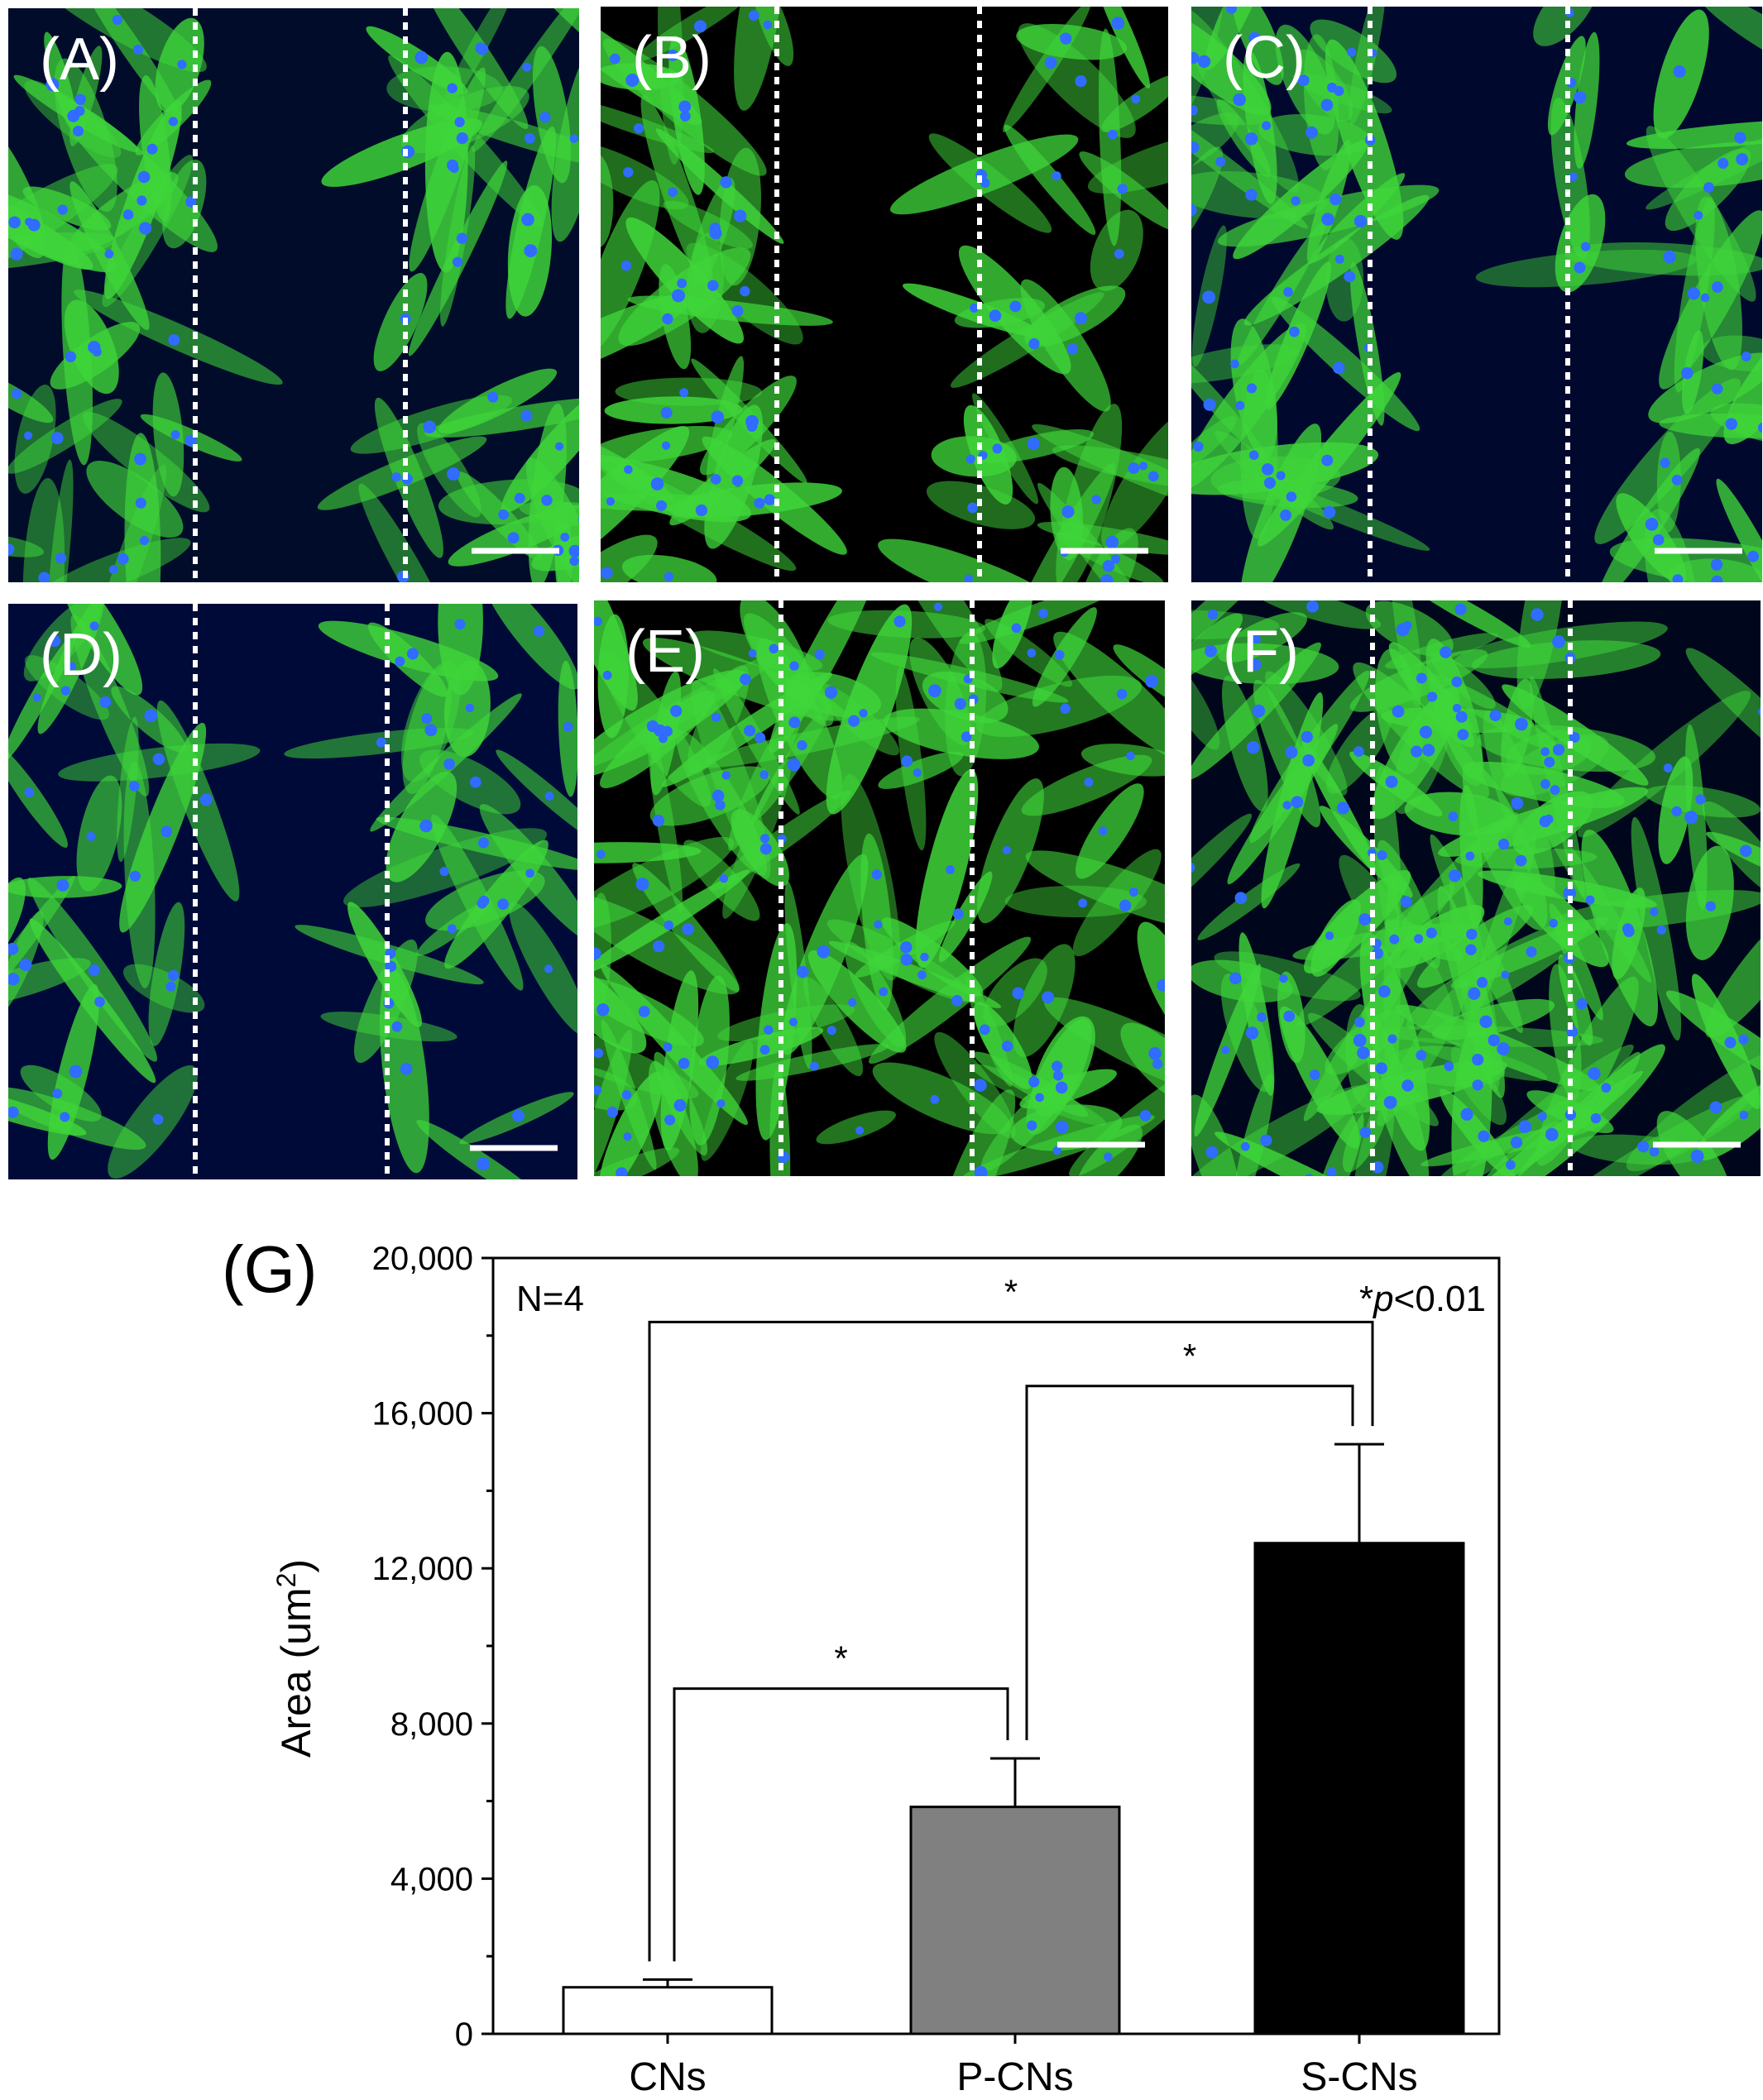 The height and width of the screenshot is (2100, 1763). I want to click on panel-label-g: (G), so click(270, 1269).